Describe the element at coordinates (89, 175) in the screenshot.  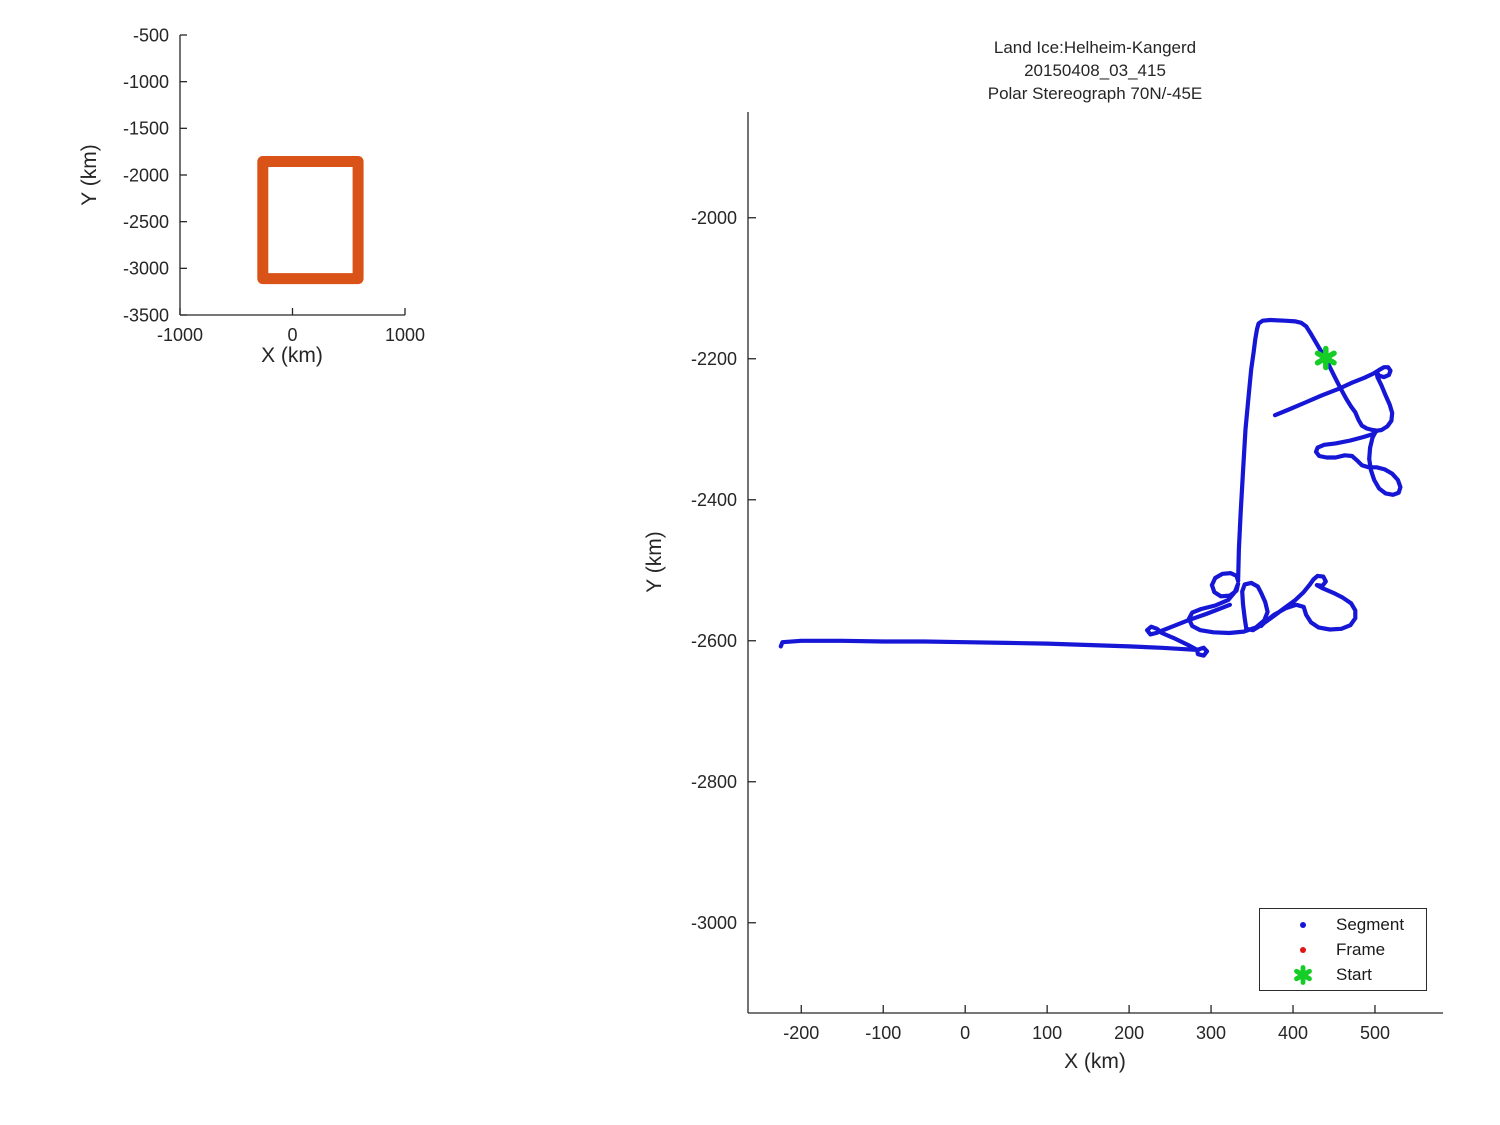
I see `inset-y-axis-label: Y (km)` at that location.